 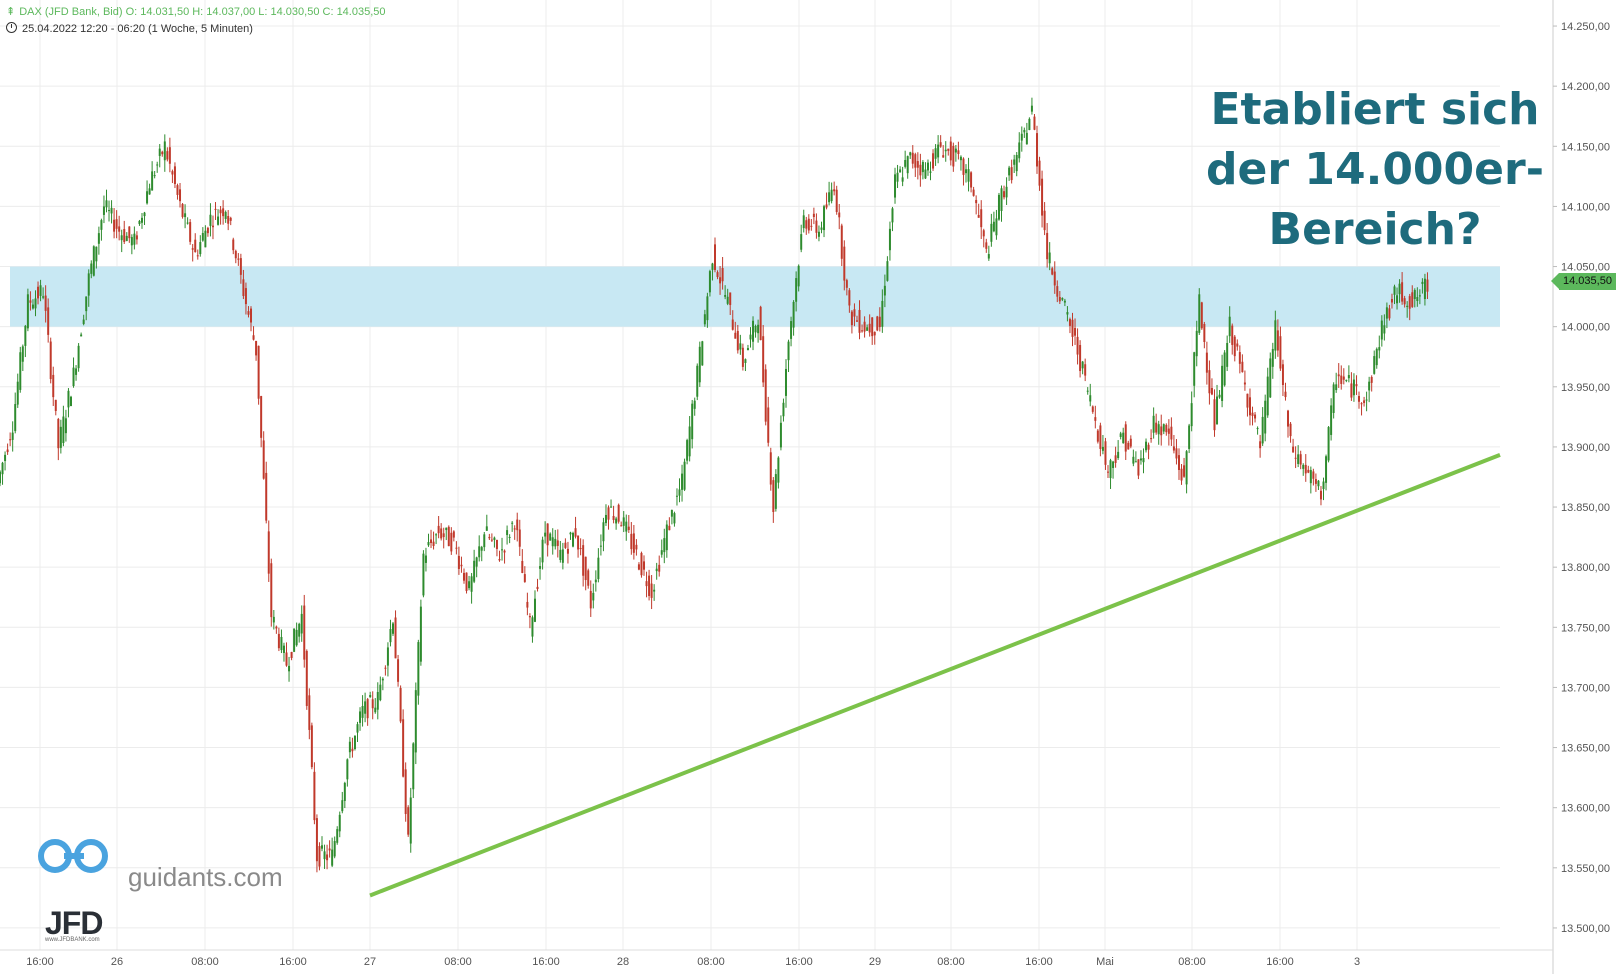 I want to click on x-tick-label: Mai, so click(x=1105, y=962).